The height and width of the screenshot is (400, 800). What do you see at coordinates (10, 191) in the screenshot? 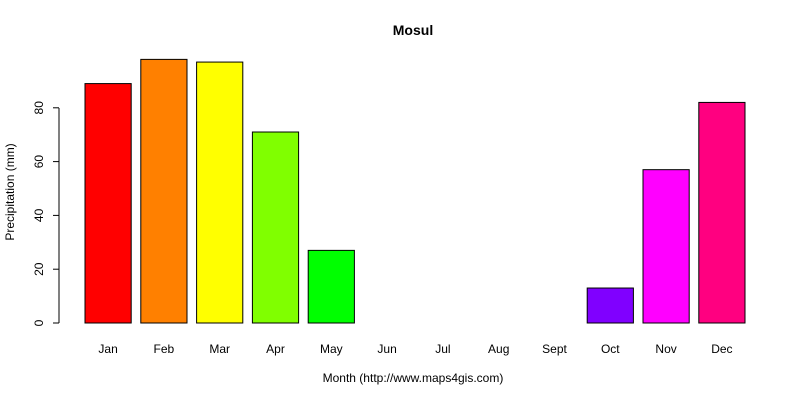
I see `y-axis-label: Precipitation (mm)` at bounding box center [10, 191].